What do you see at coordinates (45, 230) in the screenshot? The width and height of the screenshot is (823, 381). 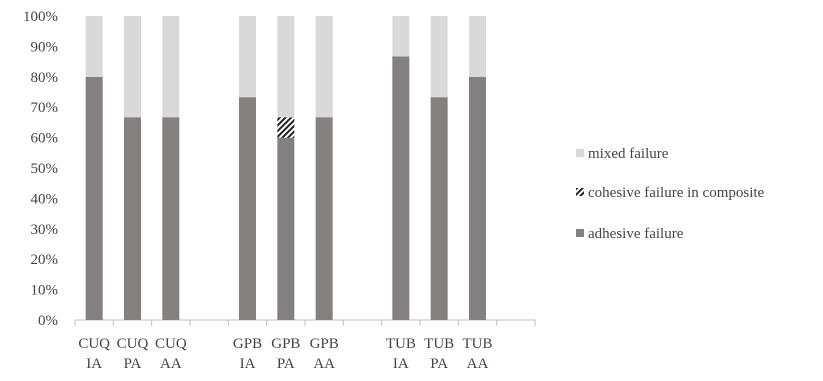 I see `y-tick-label: 30%` at bounding box center [45, 230].